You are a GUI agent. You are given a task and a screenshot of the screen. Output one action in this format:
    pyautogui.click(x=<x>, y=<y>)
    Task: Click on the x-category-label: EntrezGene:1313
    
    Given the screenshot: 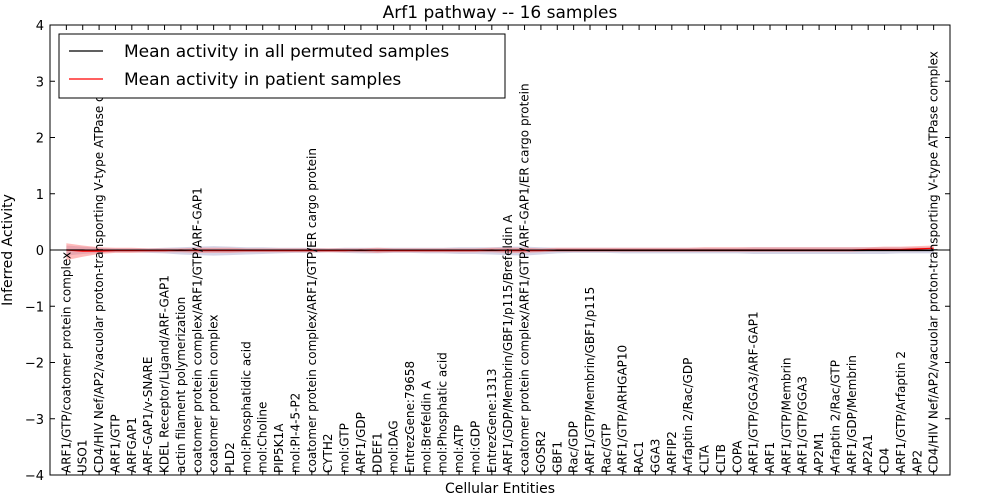 What is the action you would take?
    pyautogui.click(x=492, y=421)
    